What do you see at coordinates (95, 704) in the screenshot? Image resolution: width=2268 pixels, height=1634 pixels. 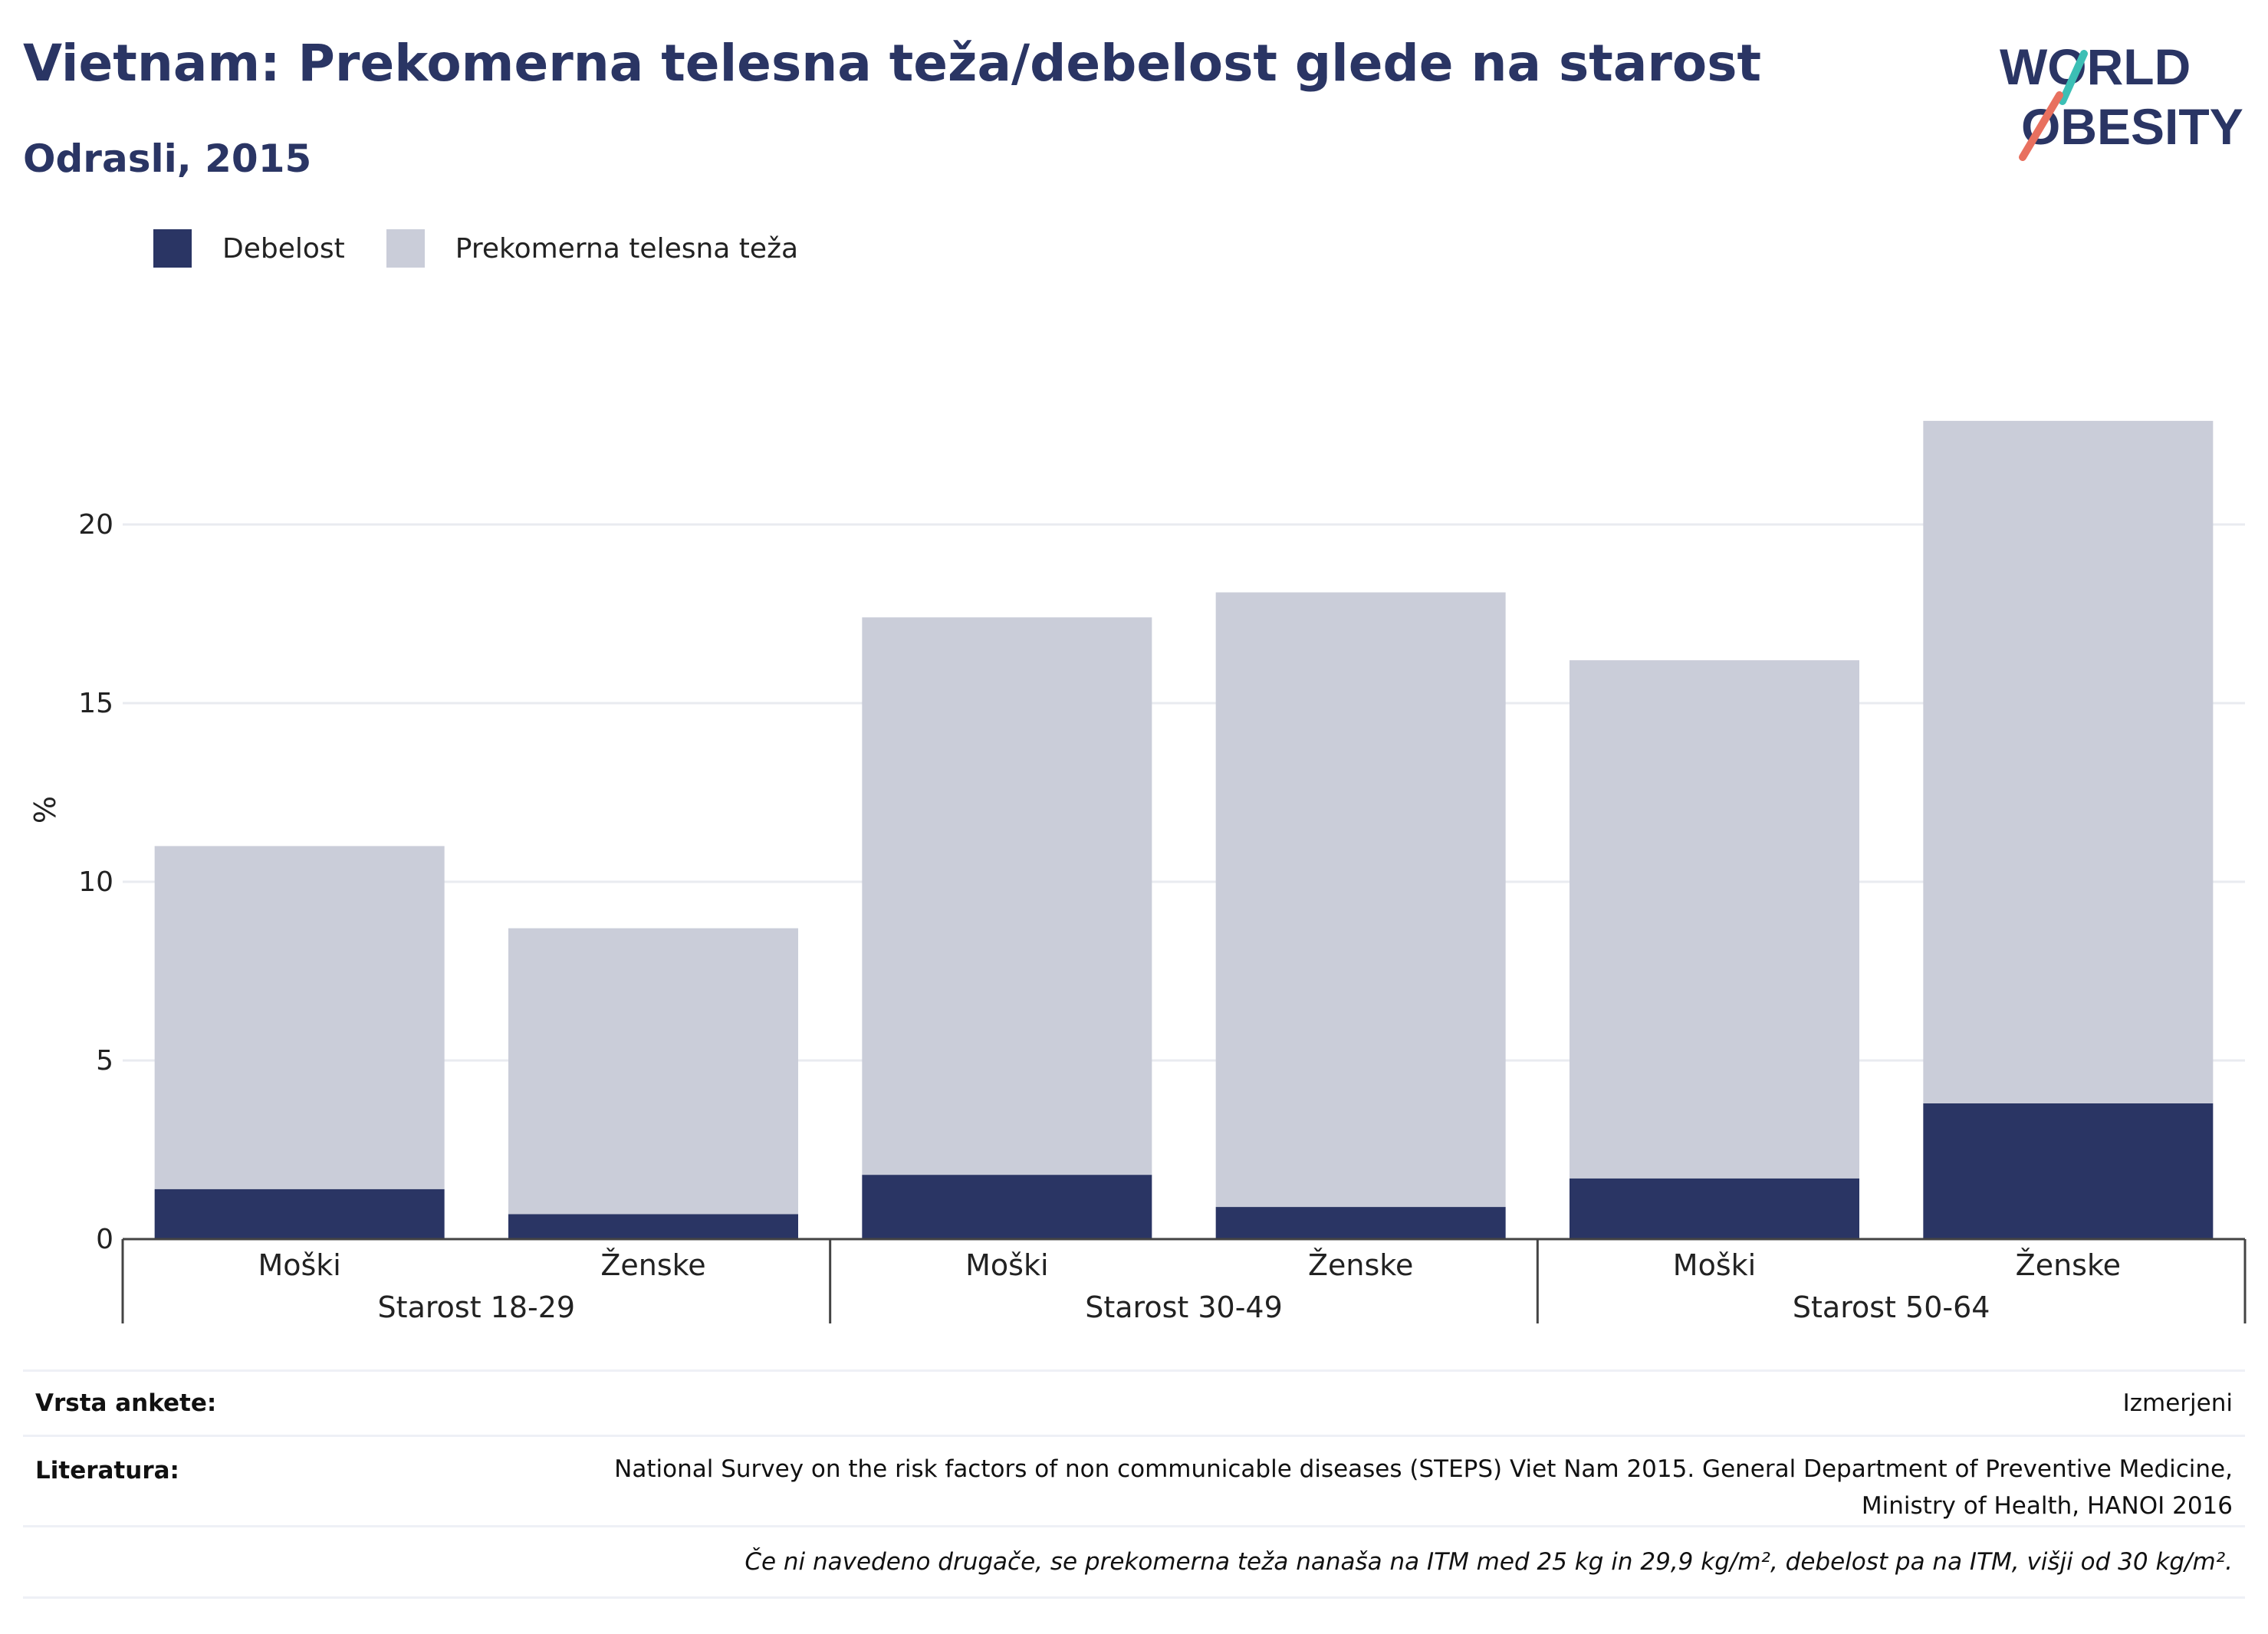 I see `y-tick-label-3: 15` at bounding box center [95, 704].